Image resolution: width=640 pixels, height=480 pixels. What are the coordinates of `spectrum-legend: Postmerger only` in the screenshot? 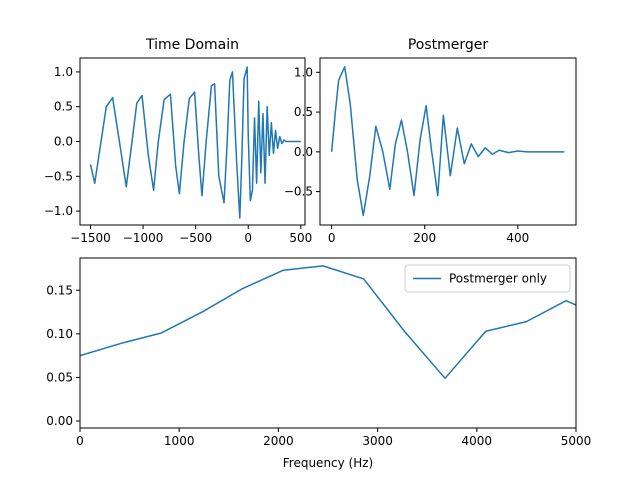 It's located at (487, 278).